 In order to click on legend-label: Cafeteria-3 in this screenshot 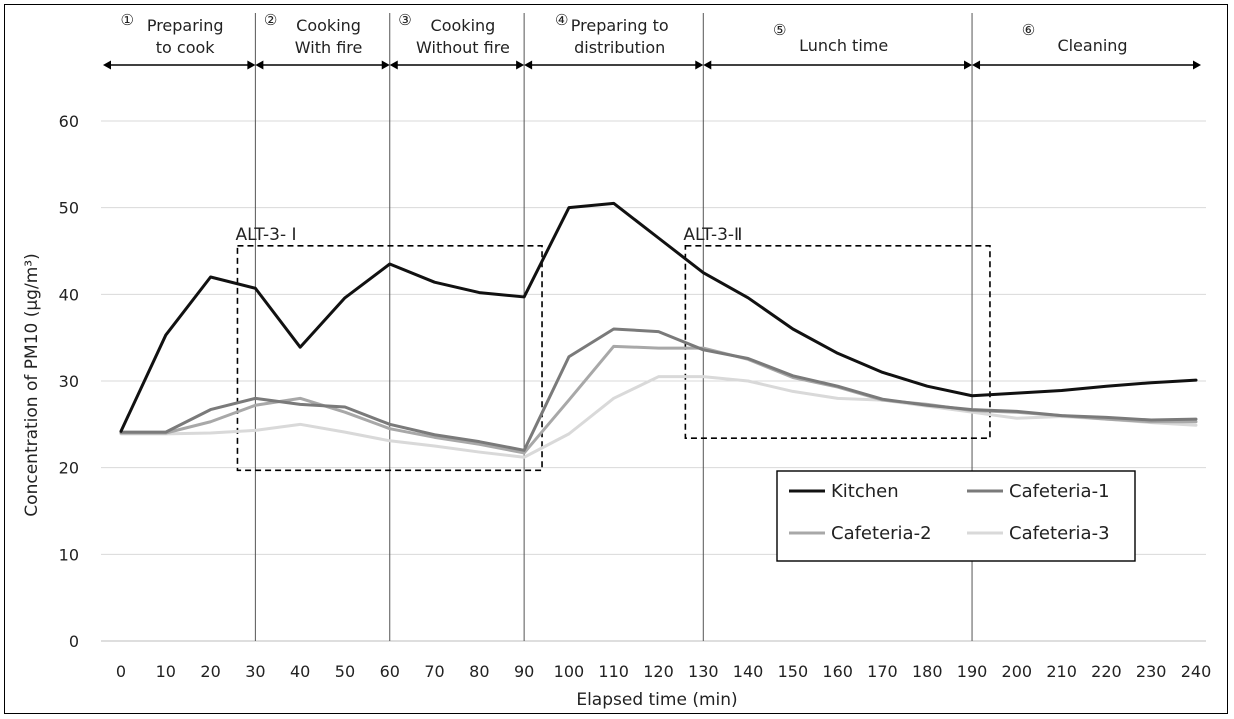, I will do `click(1059, 533)`.